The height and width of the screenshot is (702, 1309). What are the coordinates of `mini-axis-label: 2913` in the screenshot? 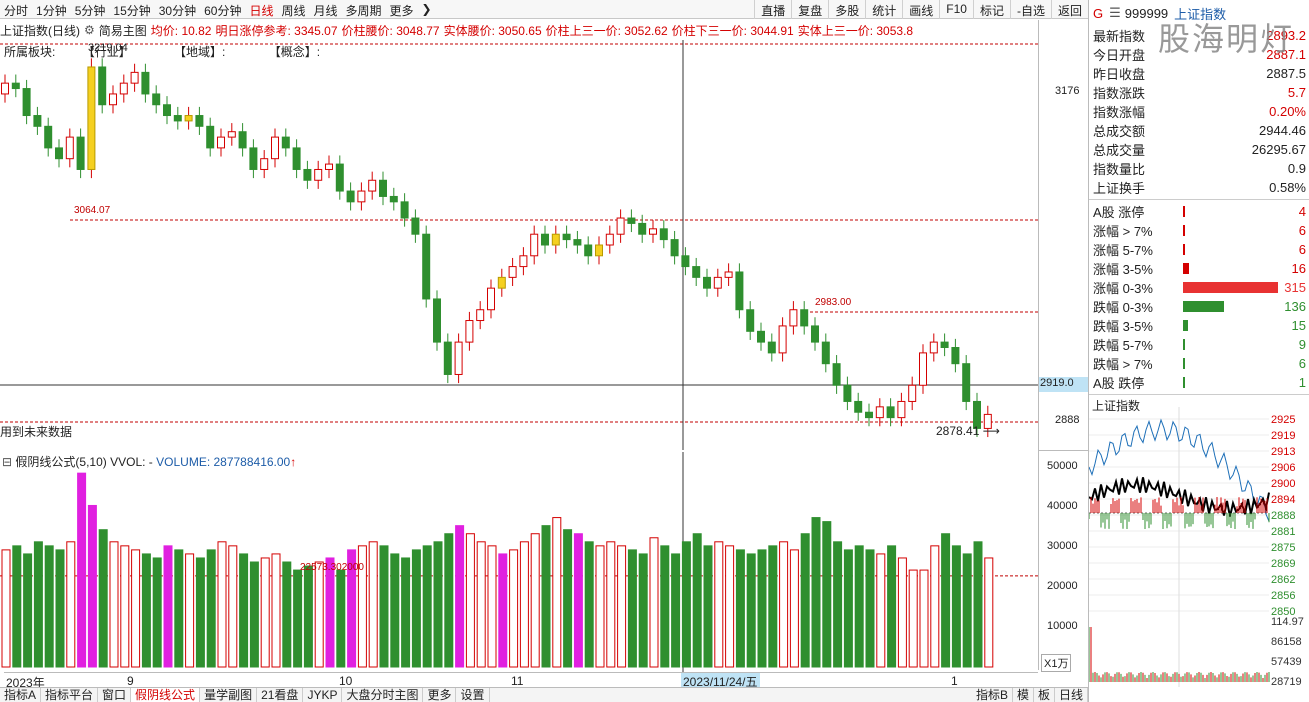 It's located at (1283, 452).